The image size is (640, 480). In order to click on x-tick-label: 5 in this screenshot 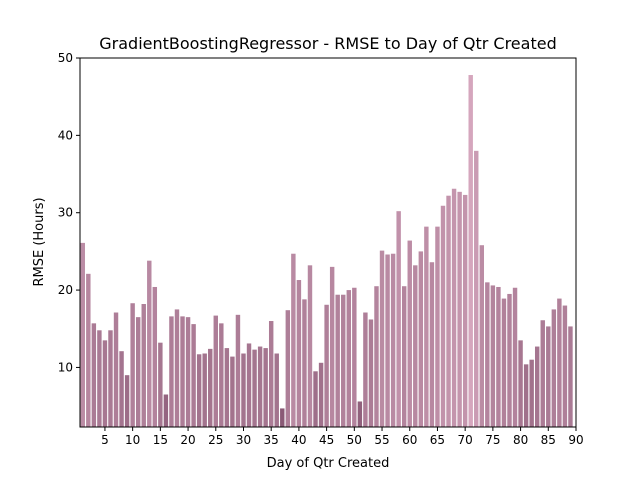, I will do `click(105, 440)`.